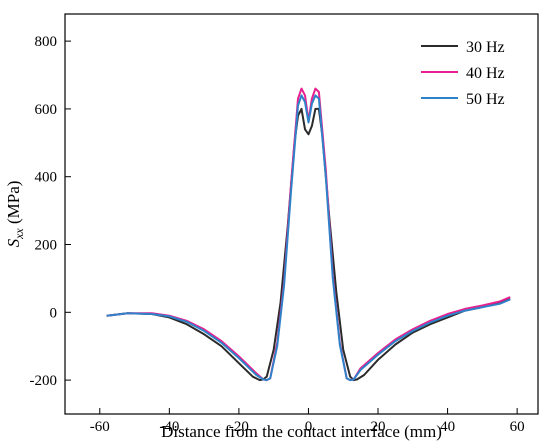 The height and width of the screenshot is (446, 550). I want to click on x-tick-label: 0, so click(309, 427).